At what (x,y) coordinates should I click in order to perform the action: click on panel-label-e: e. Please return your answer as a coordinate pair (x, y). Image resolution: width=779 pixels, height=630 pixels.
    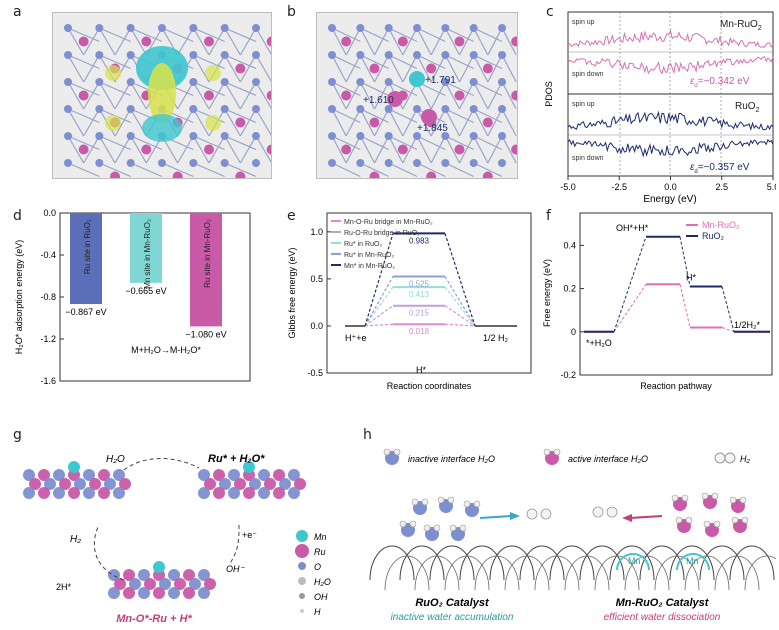
    Looking at the image, I should click on (291, 216).